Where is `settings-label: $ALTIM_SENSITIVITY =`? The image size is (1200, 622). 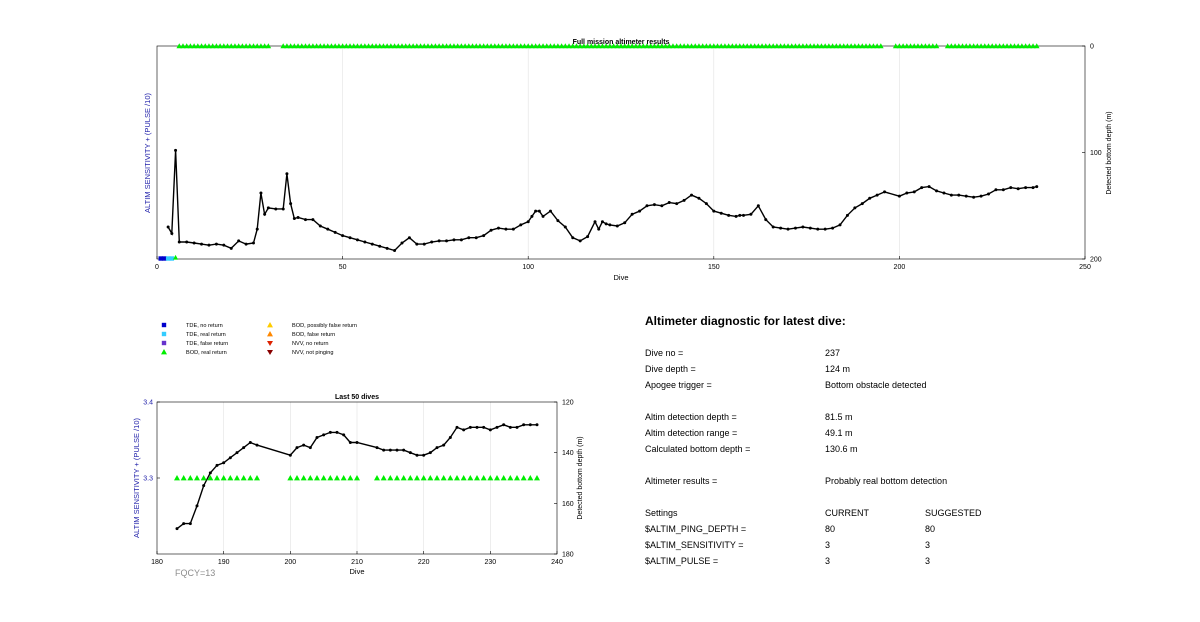
settings-label: $ALTIM_SENSITIVITY = is located at coordinates (694, 545).